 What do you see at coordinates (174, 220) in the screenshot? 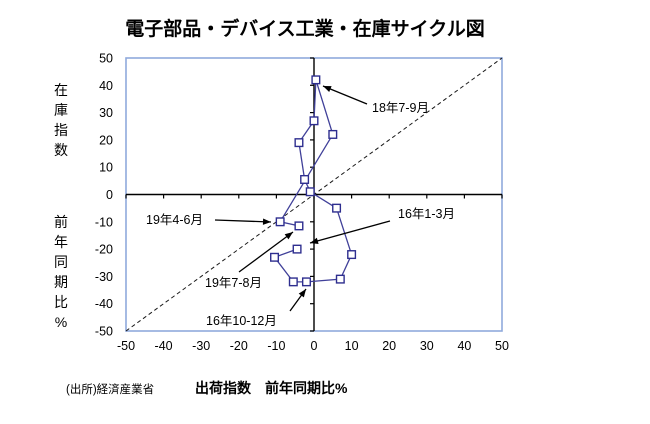
I see `annotation-label: 19年4-6月` at bounding box center [174, 220].